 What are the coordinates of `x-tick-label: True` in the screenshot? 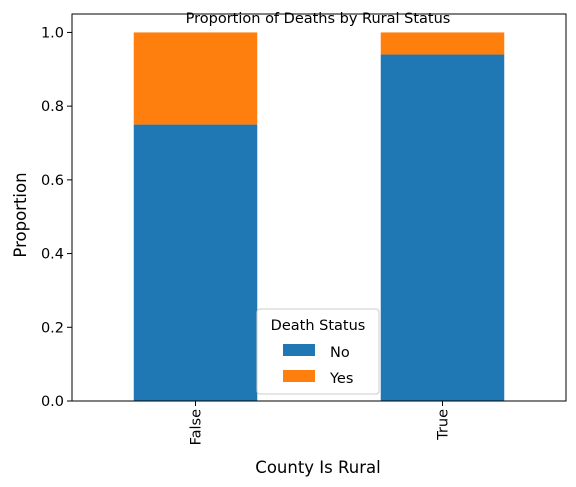 It's located at (444, 425).